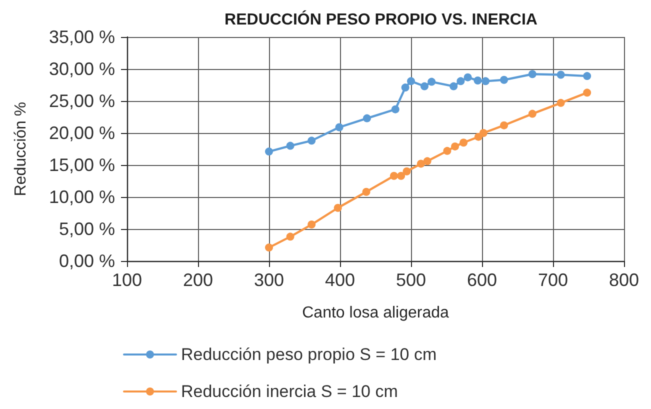 Image resolution: width=651 pixels, height=409 pixels. I want to click on x-tick-label: 100, so click(127, 280).